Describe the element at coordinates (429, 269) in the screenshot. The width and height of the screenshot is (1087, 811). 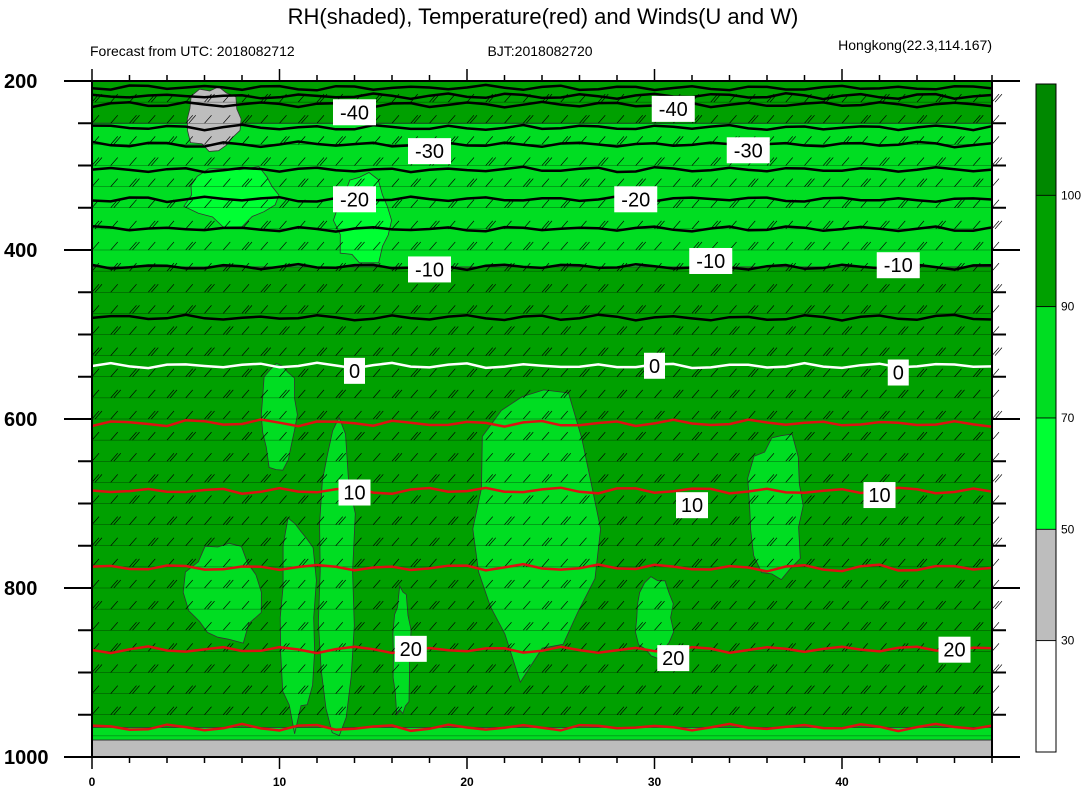
I see `temperature-label-box` at that location.